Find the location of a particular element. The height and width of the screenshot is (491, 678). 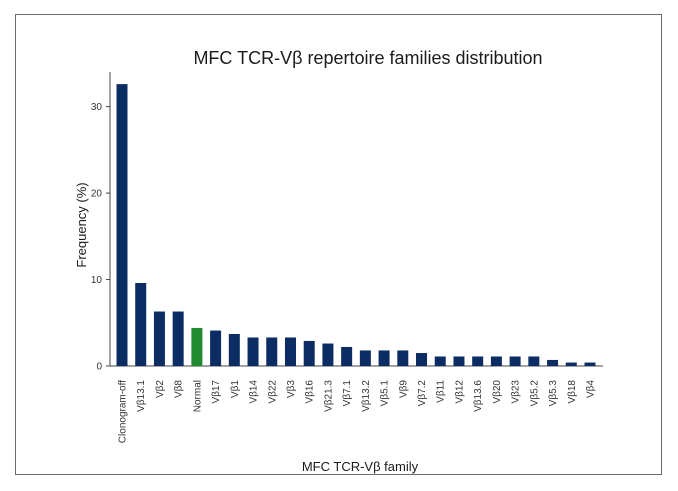

x-tick-label: Vβ2 is located at coordinates (160, 389).